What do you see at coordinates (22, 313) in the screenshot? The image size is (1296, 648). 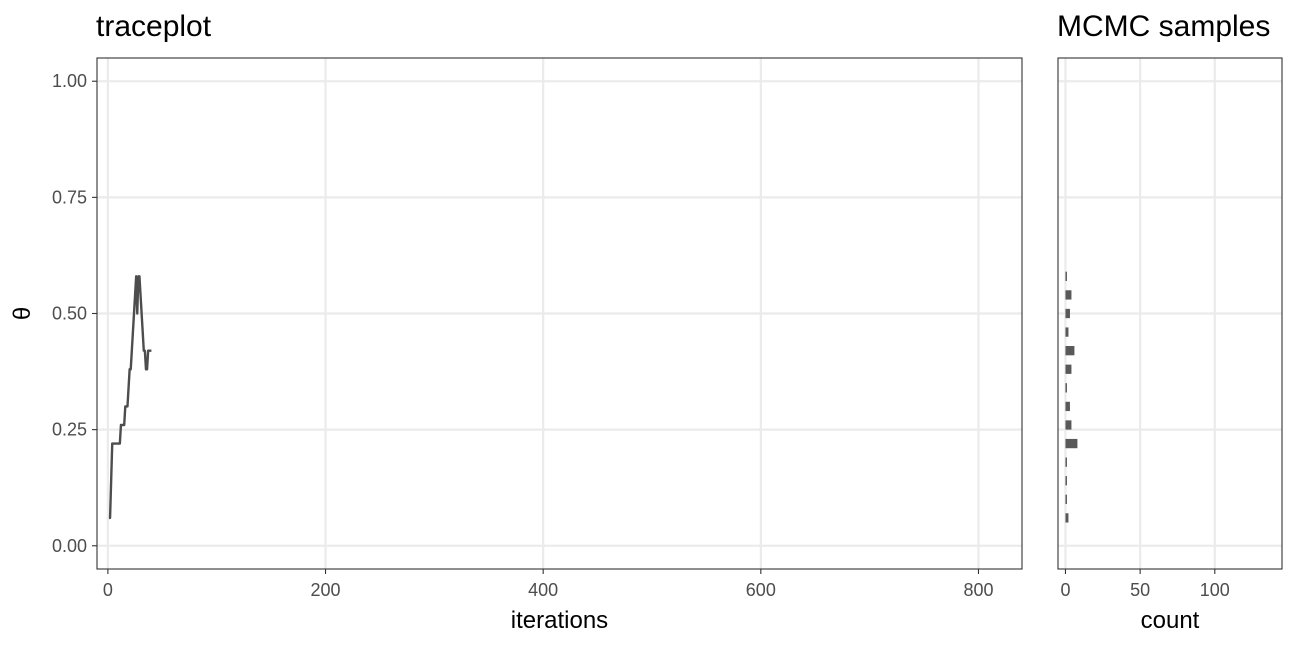 I see `traceplot-y-axis-title: θ` at bounding box center [22, 313].